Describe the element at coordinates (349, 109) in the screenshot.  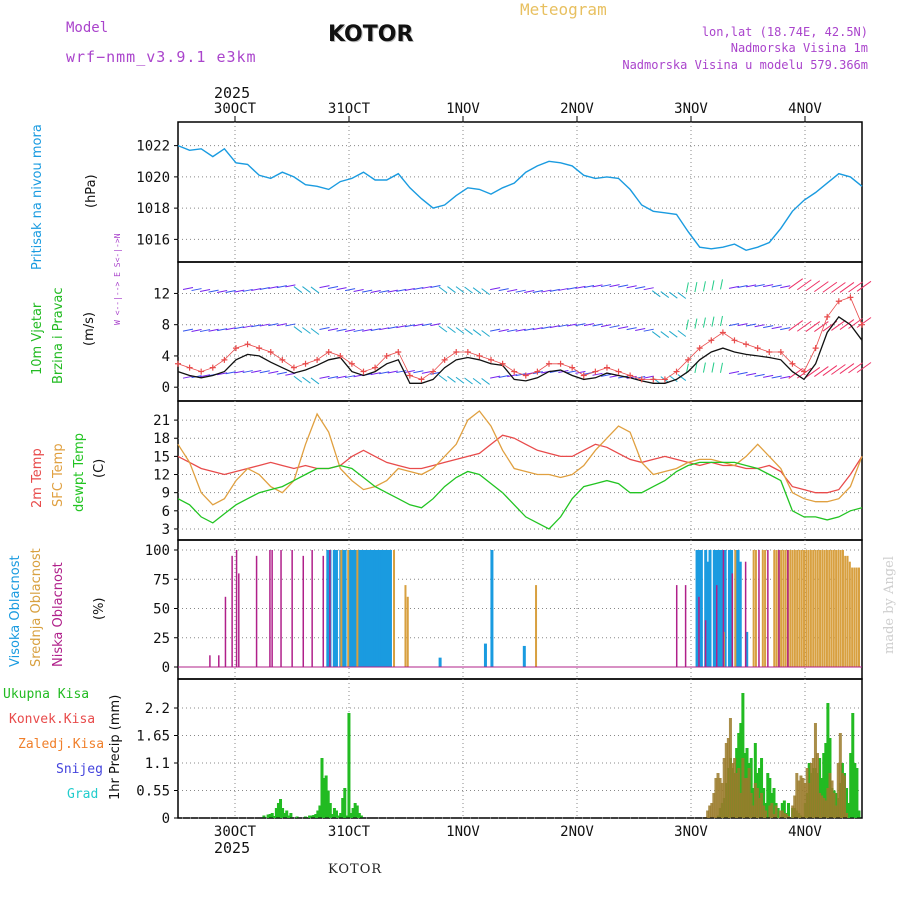
I see `x-tick-label-top: 31OCT` at that location.